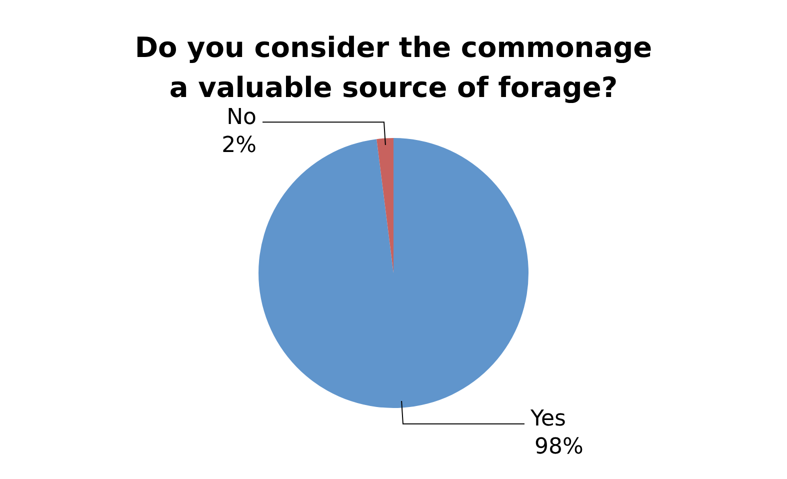 This screenshot has width=787, height=479. I want to click on data-label: 98%, so click(559, 447).